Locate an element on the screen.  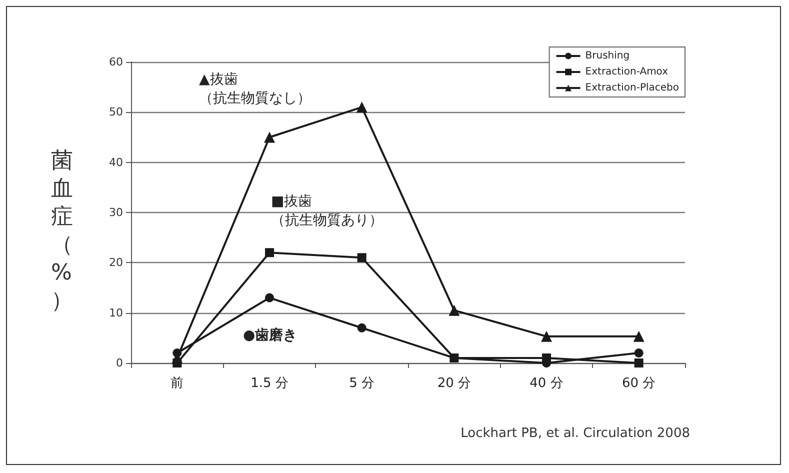
legend-label: Extraction-Amox is located at coordinates (626, 72).